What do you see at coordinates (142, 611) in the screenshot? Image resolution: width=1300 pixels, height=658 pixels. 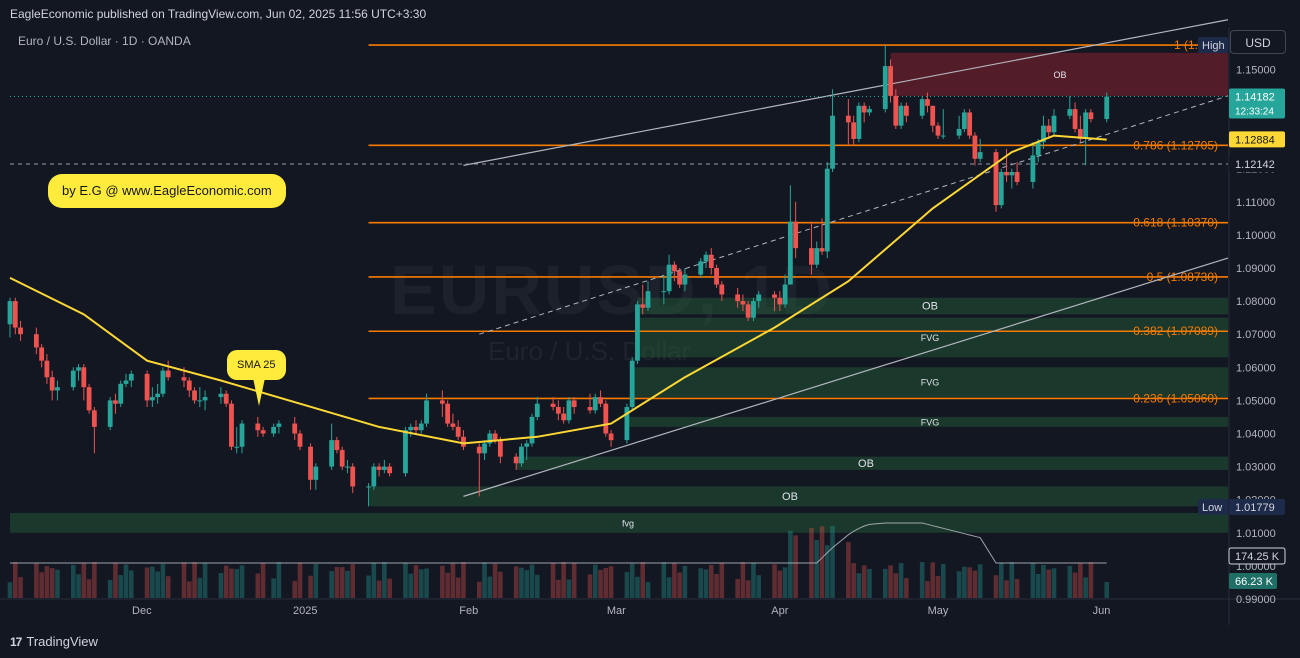 I see `x-tick-label: Dec` at bounding box center [142, 611].